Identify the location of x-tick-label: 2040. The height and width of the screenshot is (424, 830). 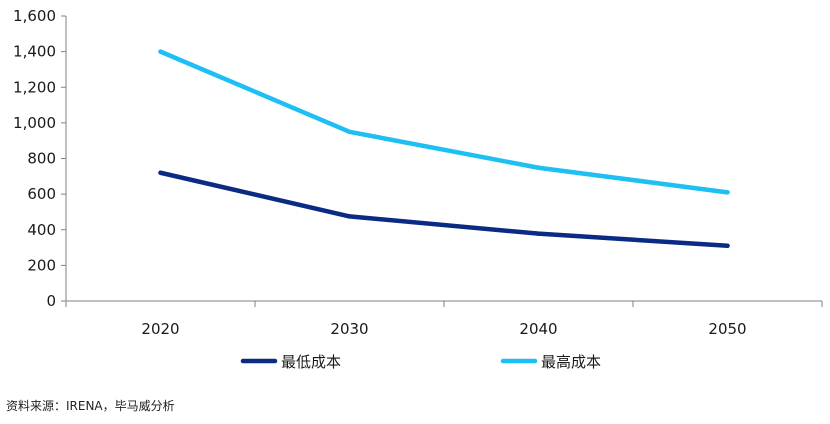
(538, 329).